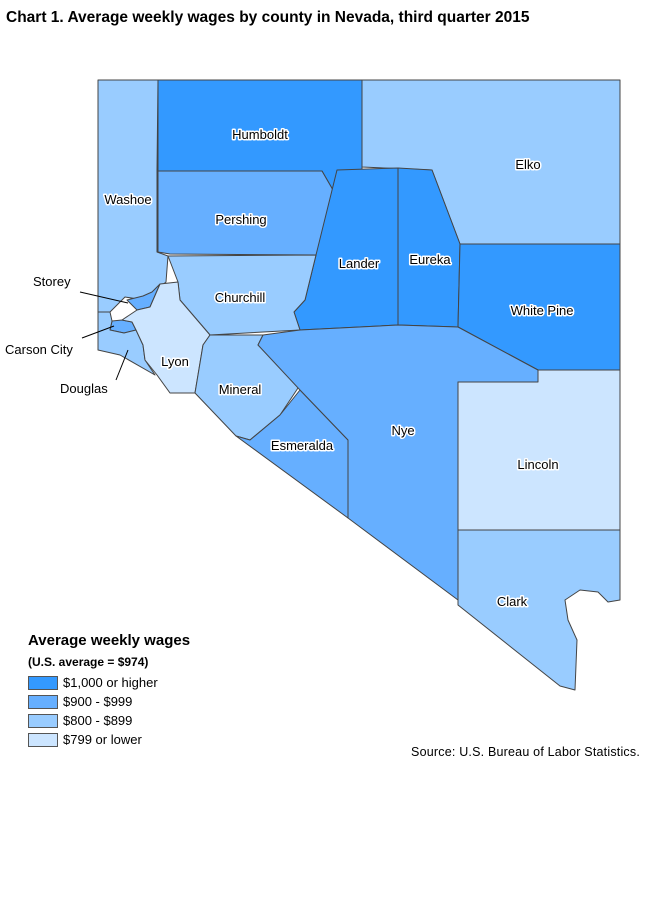 The height and width of the screenshot is (900, 650). Describe the element at coordinates (98, 720) in the screenshot. I see `legend-label: $800 - $899` at that location.